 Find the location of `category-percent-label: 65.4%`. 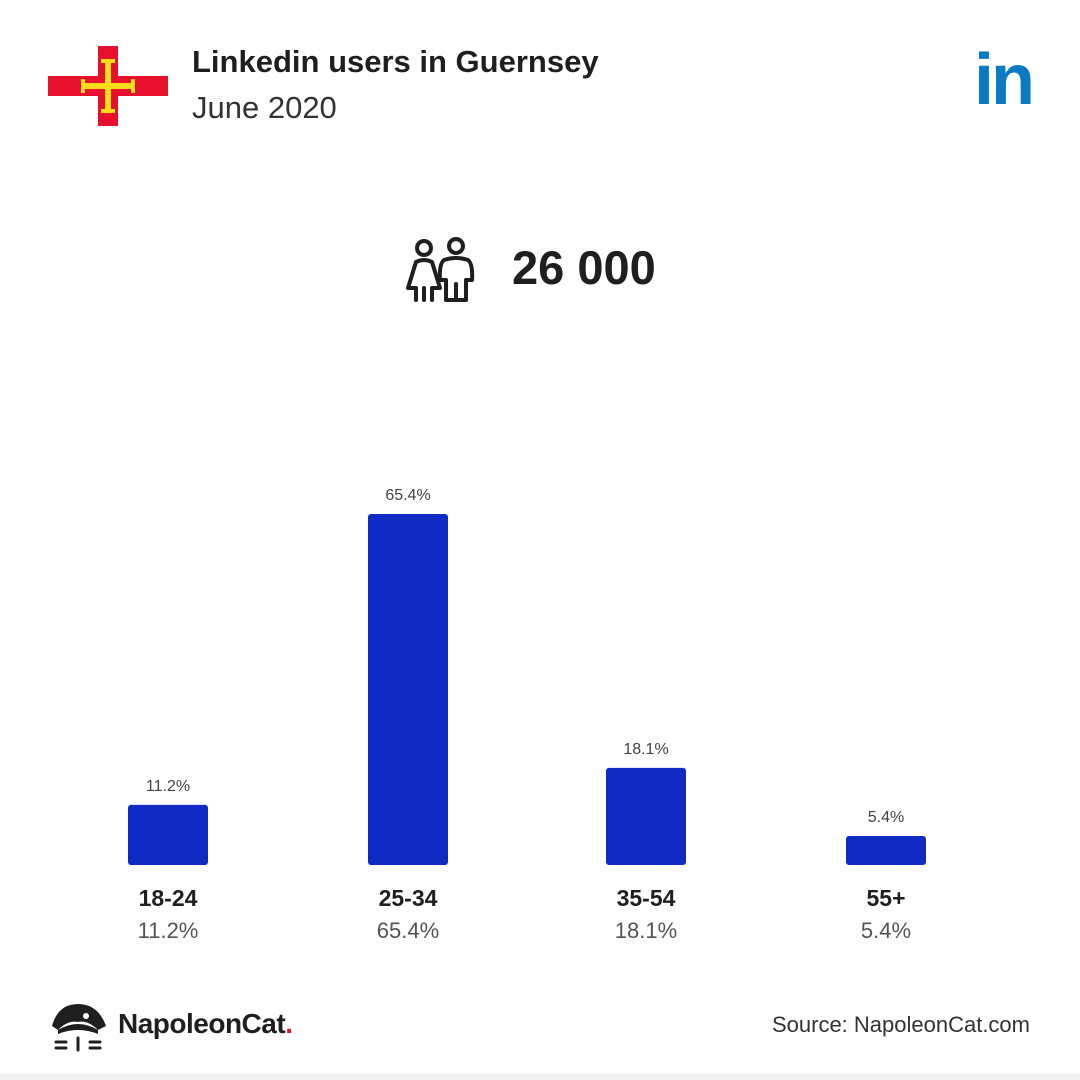

category-percent-label: 65.4% is located at coordinates (408, 930).